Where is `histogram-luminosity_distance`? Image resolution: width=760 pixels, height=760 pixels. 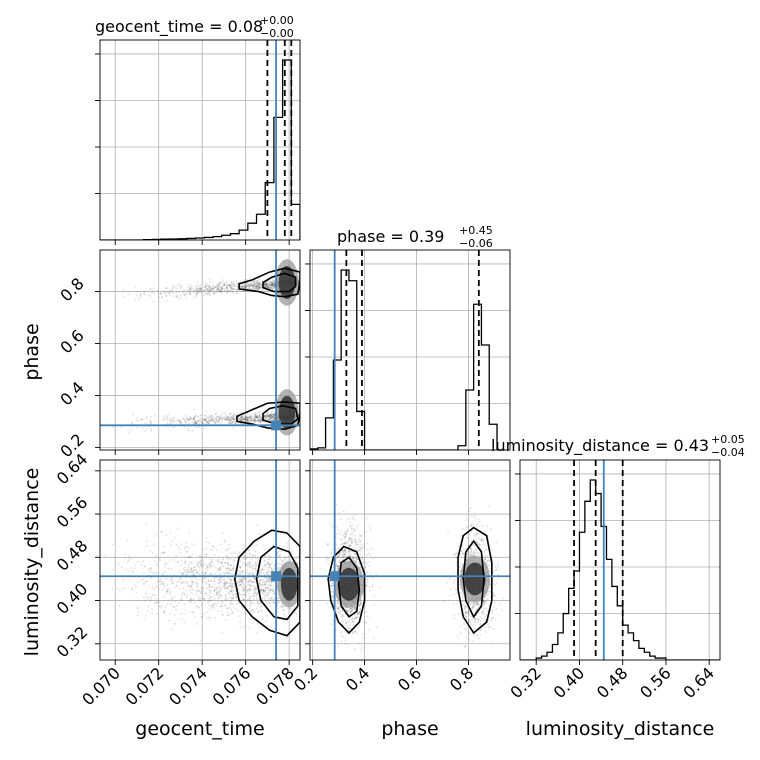
histogram-luminosity_distance is located at coordinates (620, 569).